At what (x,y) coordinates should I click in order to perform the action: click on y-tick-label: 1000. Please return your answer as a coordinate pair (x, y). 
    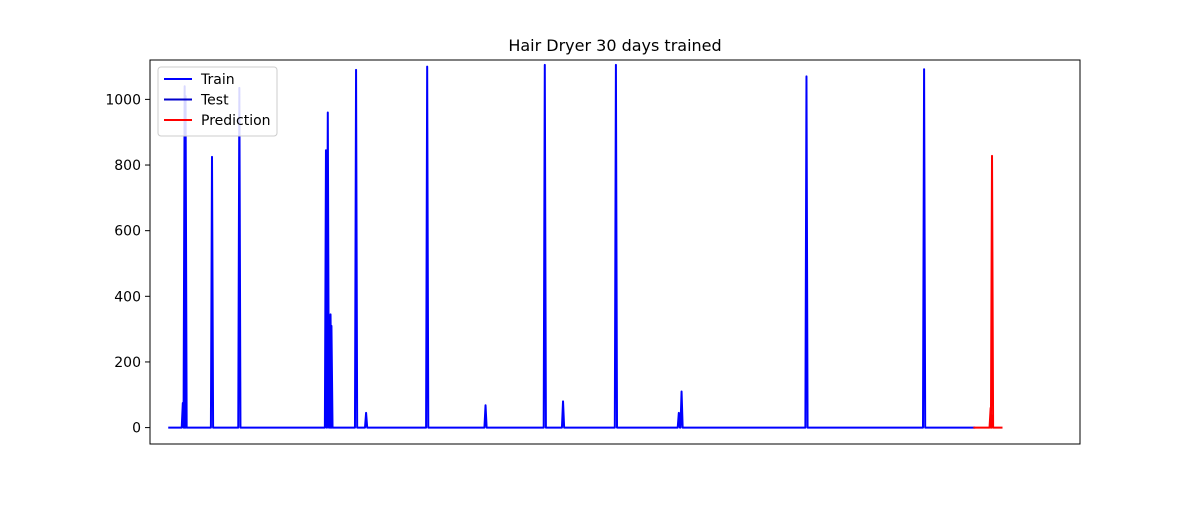
    Looking at the image, I should click on (123, 100).